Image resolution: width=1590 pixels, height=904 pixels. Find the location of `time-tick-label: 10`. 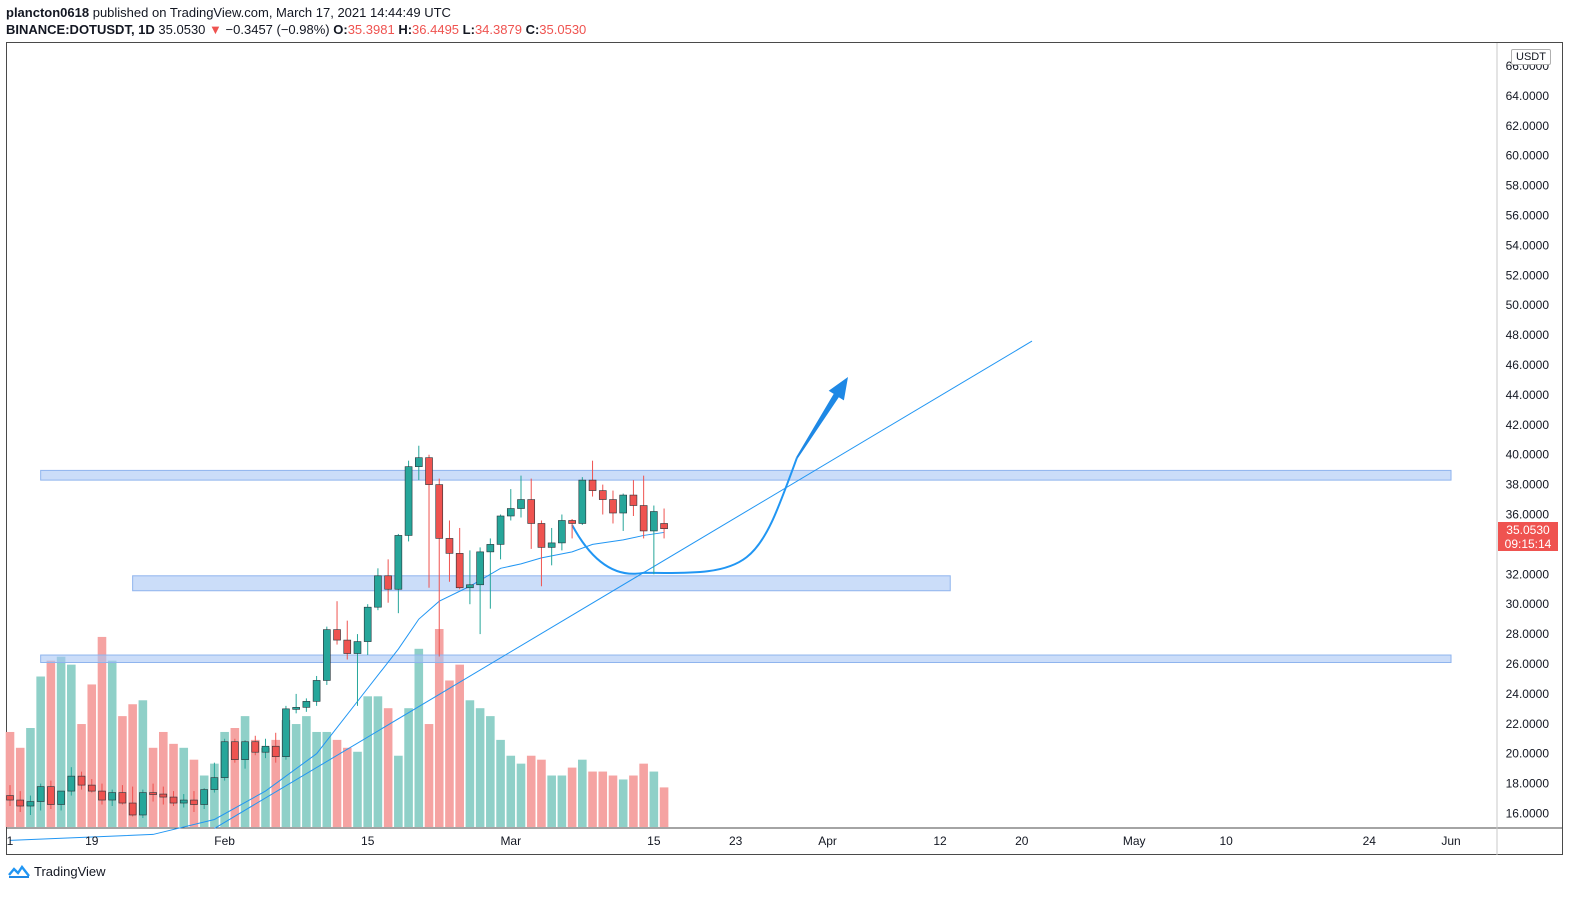

time-tick-label: 10 is located at coordinates (1227, 841).